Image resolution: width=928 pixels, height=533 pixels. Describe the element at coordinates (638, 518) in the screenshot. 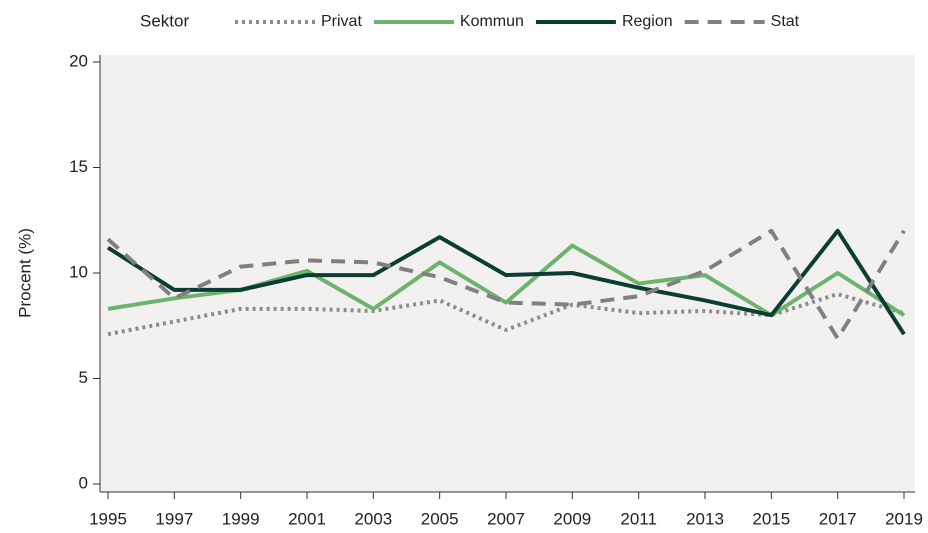

I see `x-tick-label: 2011` at that location.